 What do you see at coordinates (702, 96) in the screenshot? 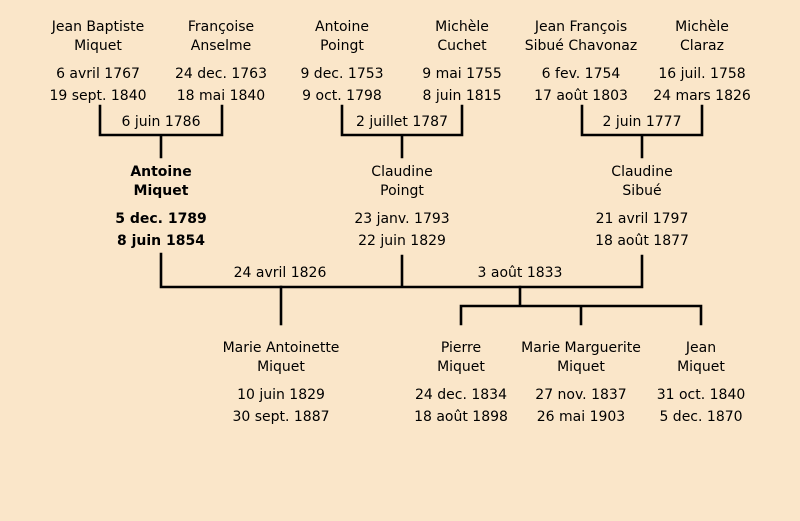
I see `death-date: 24 mars 1826` at bounding box center [702, 96].